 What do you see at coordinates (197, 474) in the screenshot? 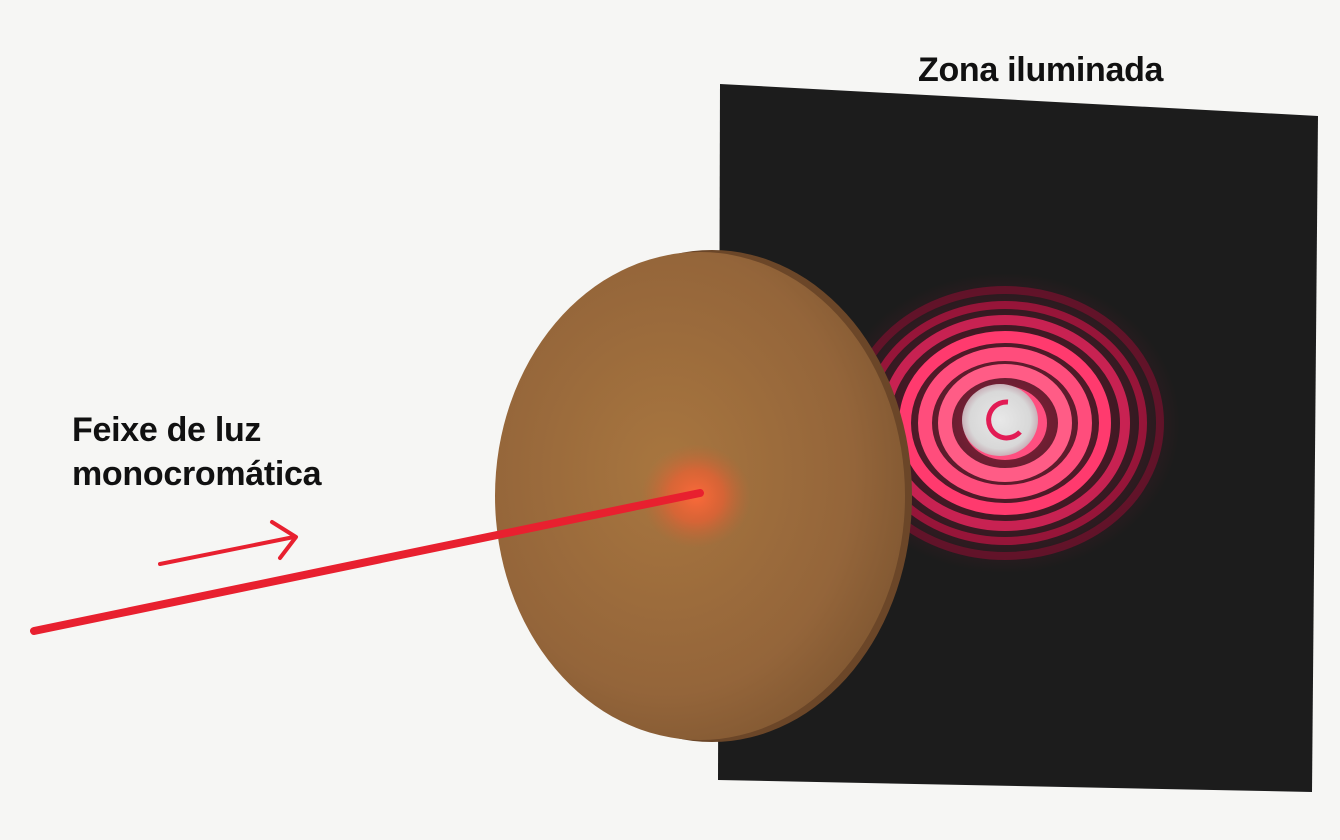
I see `beam-label-line2: monocromática` at bounding box center [197, 474].